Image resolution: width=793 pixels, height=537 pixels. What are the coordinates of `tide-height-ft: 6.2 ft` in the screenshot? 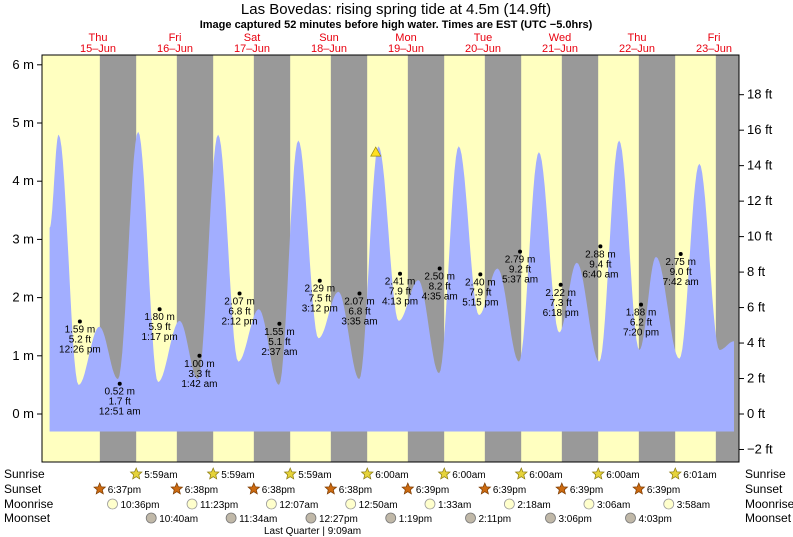 It's located at (641, 323).